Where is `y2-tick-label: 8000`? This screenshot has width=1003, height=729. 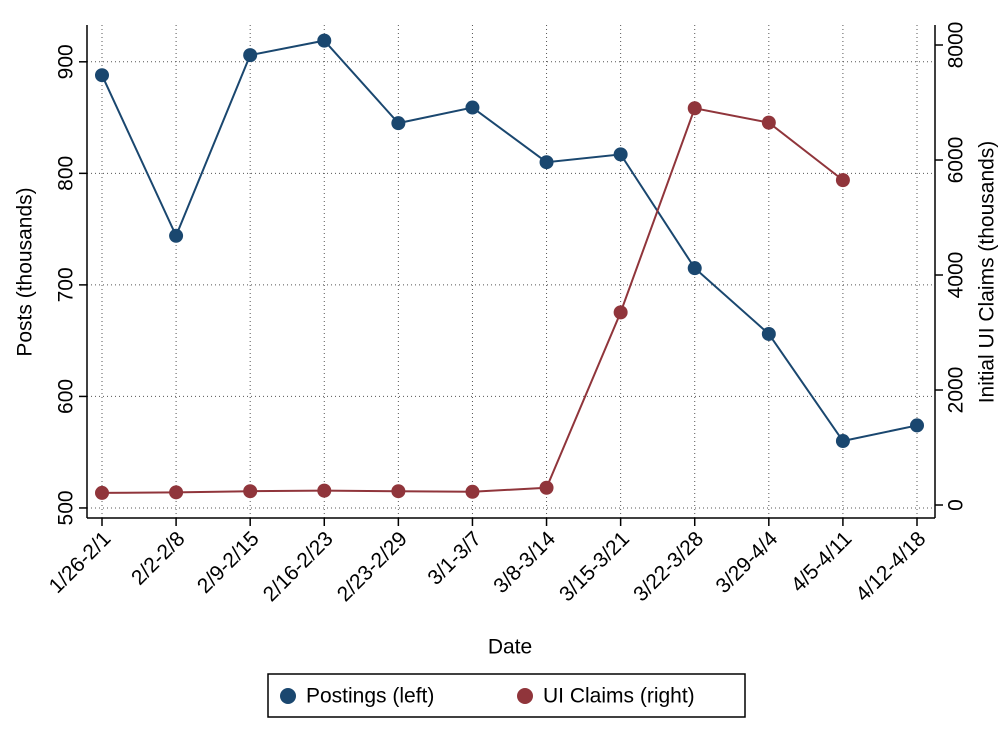
y2-tick-label: 8000 is located at coordinates (956, 45).